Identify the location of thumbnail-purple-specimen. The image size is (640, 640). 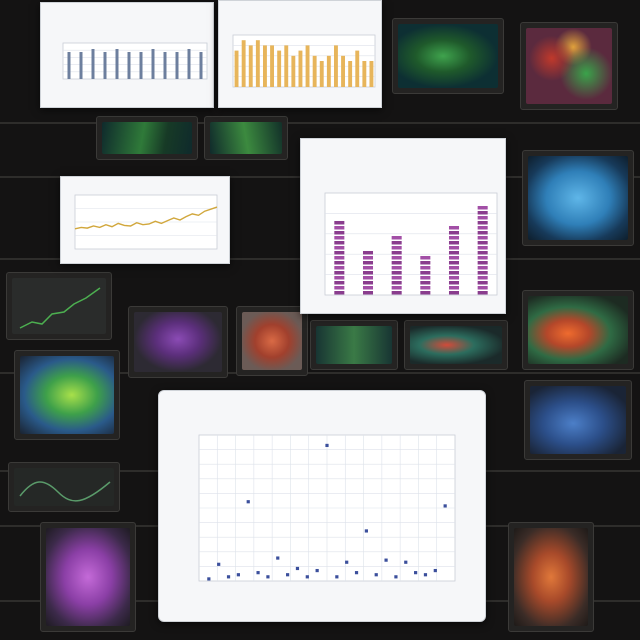
(178, 342).